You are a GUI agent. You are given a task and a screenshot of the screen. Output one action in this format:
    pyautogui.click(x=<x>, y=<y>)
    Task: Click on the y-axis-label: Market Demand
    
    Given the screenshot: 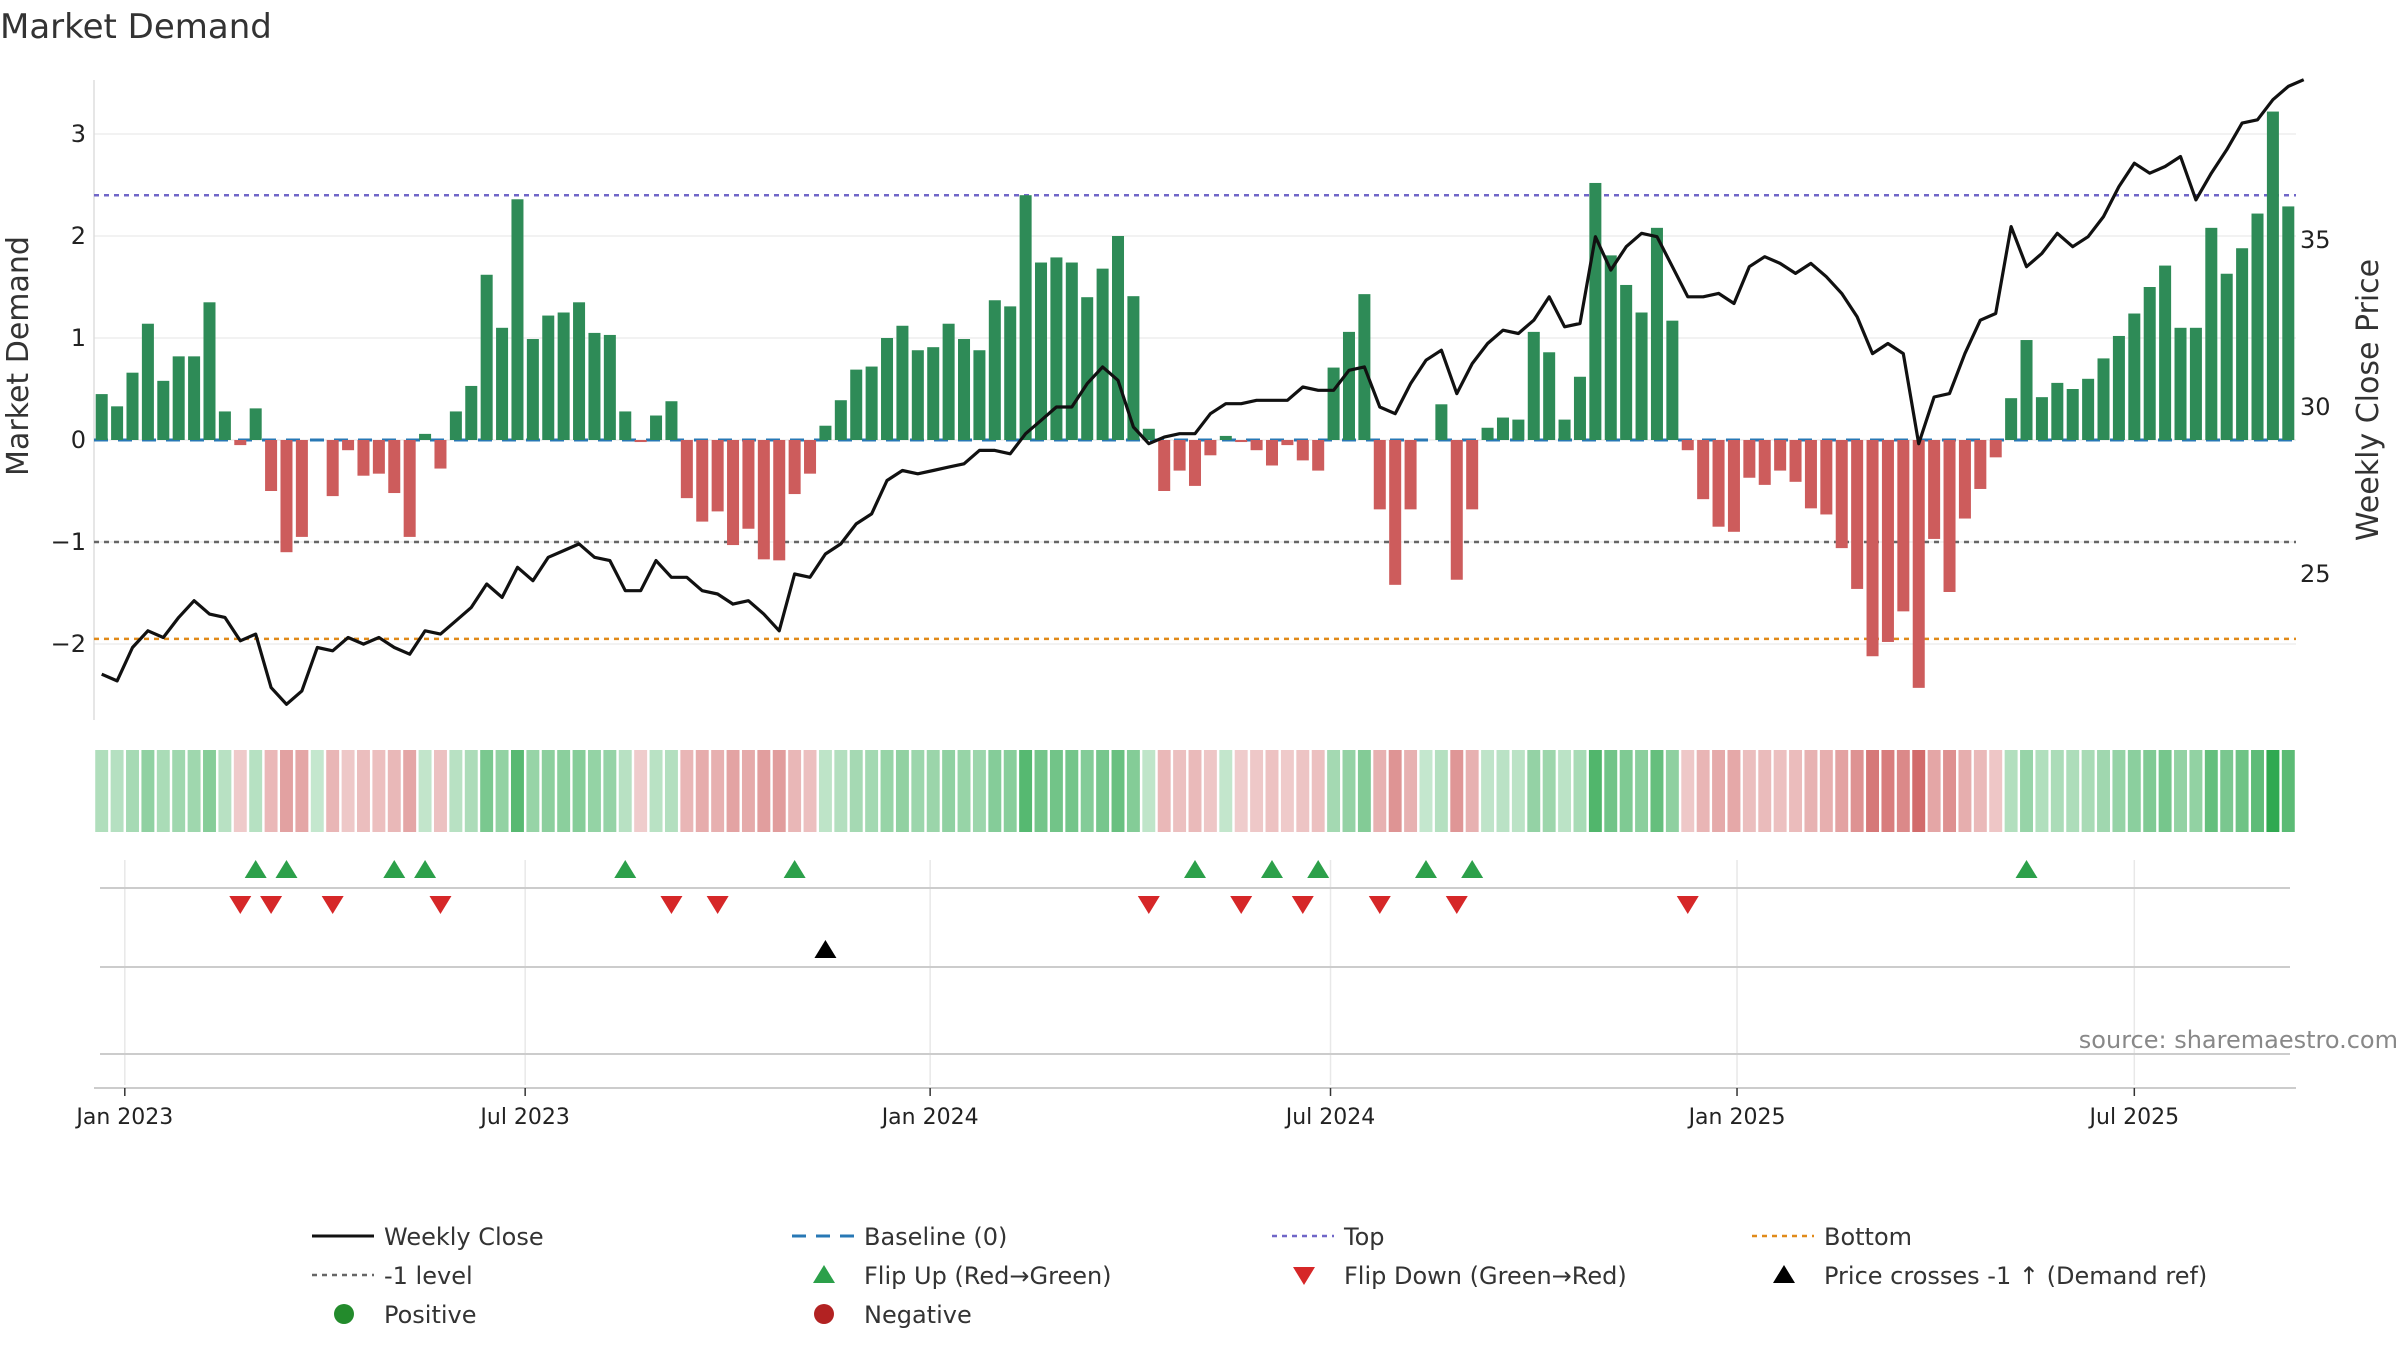 What is the action you would take?
    pyautogui.click(x=18, y=356)
    